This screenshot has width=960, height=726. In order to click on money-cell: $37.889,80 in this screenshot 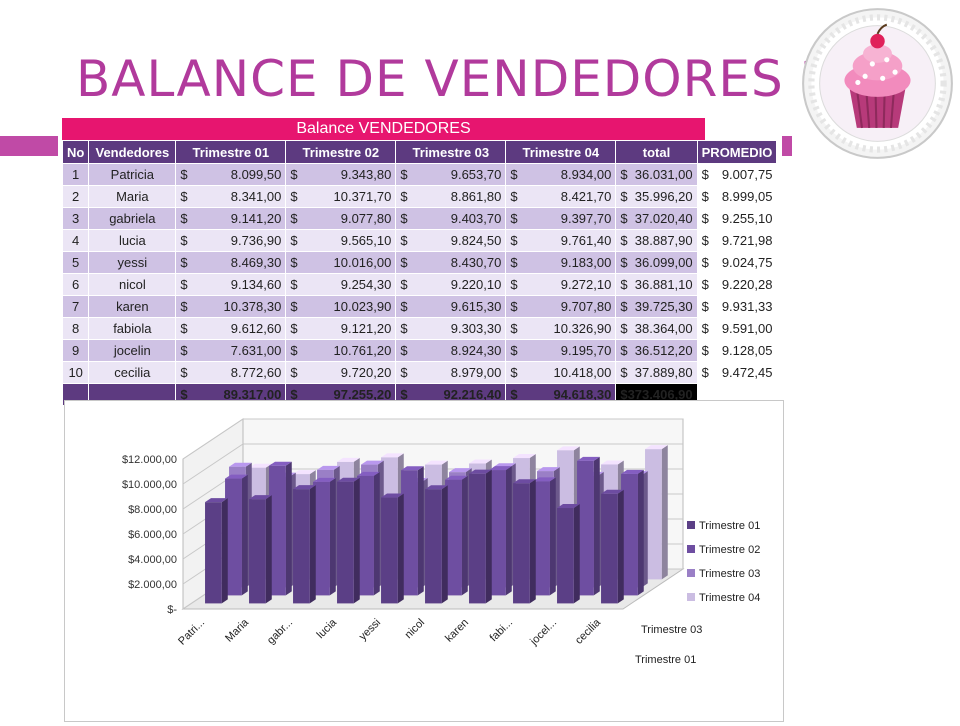, I will do `click(656, 372)`.